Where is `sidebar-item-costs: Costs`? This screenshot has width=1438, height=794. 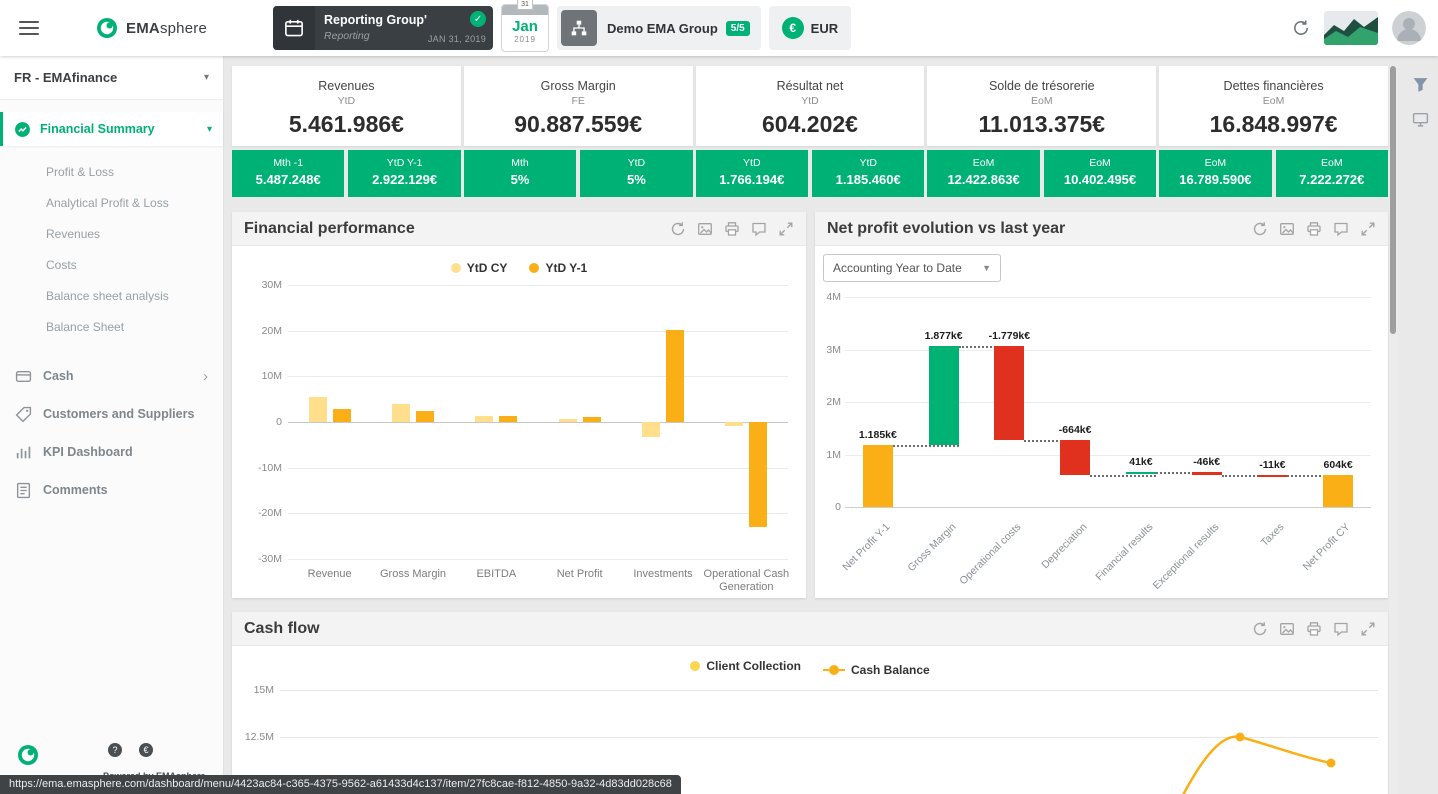 sidebar-item-costs: Costs is located at coordinates (61, 265).